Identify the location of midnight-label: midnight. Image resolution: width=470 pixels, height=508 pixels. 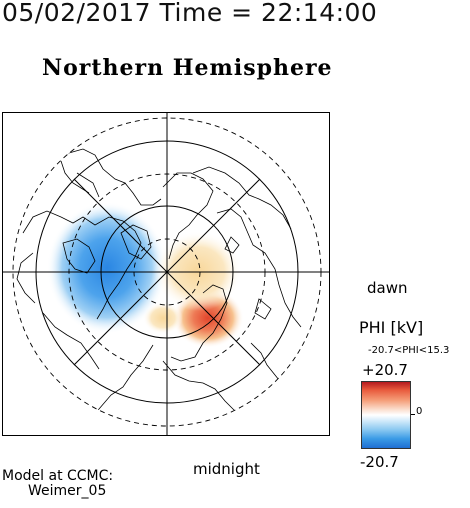
(226, 469).